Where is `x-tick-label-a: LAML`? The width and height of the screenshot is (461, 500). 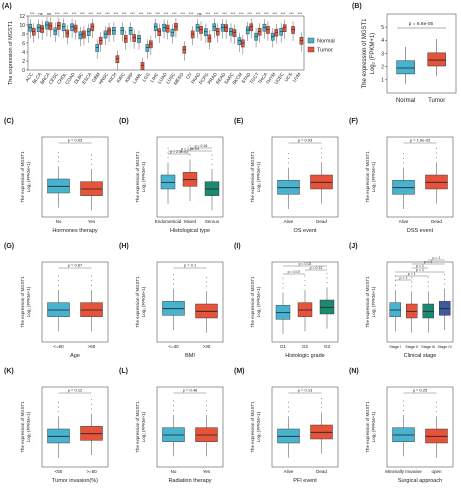
x-tick-label-a: LAML is located at coordinates (137, 77).